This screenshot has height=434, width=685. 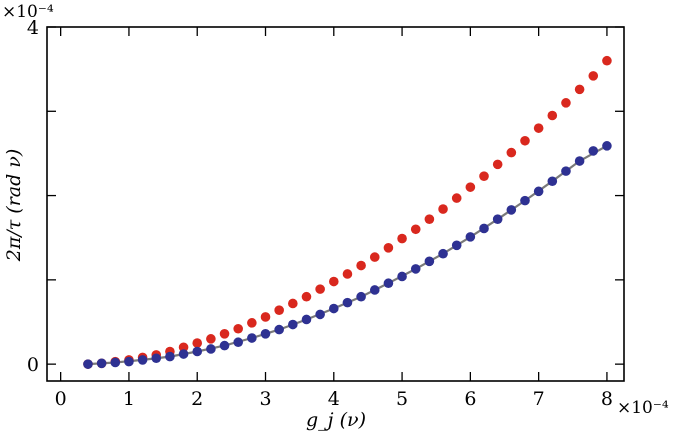 I want to click on x-tick-label: 3, so click(x=265, y=399).